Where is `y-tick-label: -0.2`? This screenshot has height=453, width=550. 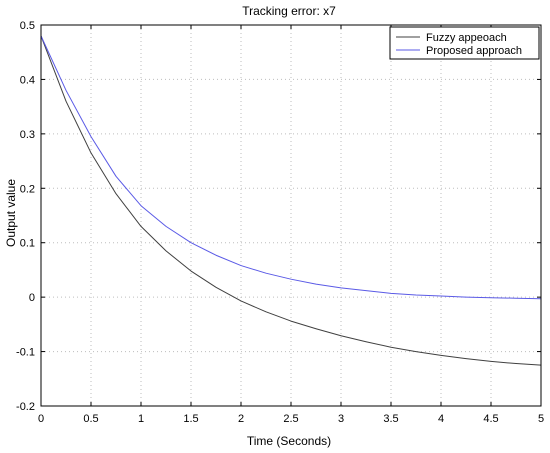 y-tick-label: -0.2 is located at coordinates (25, 407).